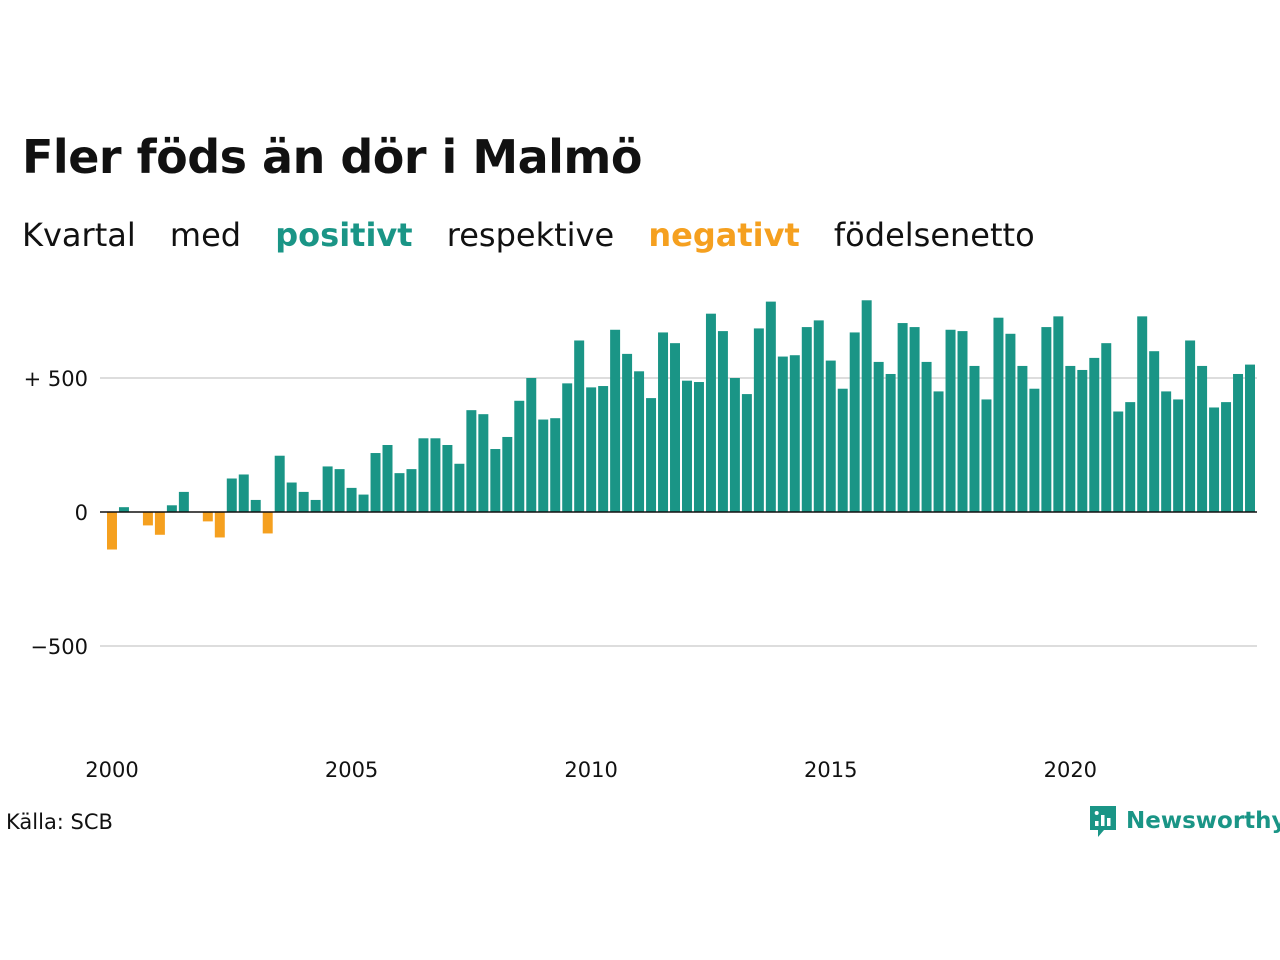  Describe the element at coordinates (724, 235) in the screenshot. I see `subtitle-negative-label: negativt` at that location.